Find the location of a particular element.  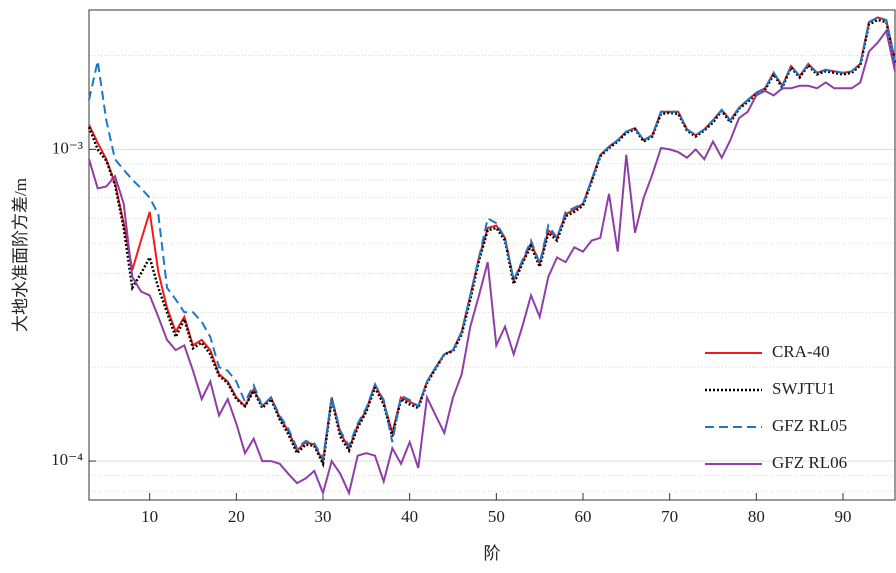

x-tick-label: 50 is located at coordinates (496, 516).